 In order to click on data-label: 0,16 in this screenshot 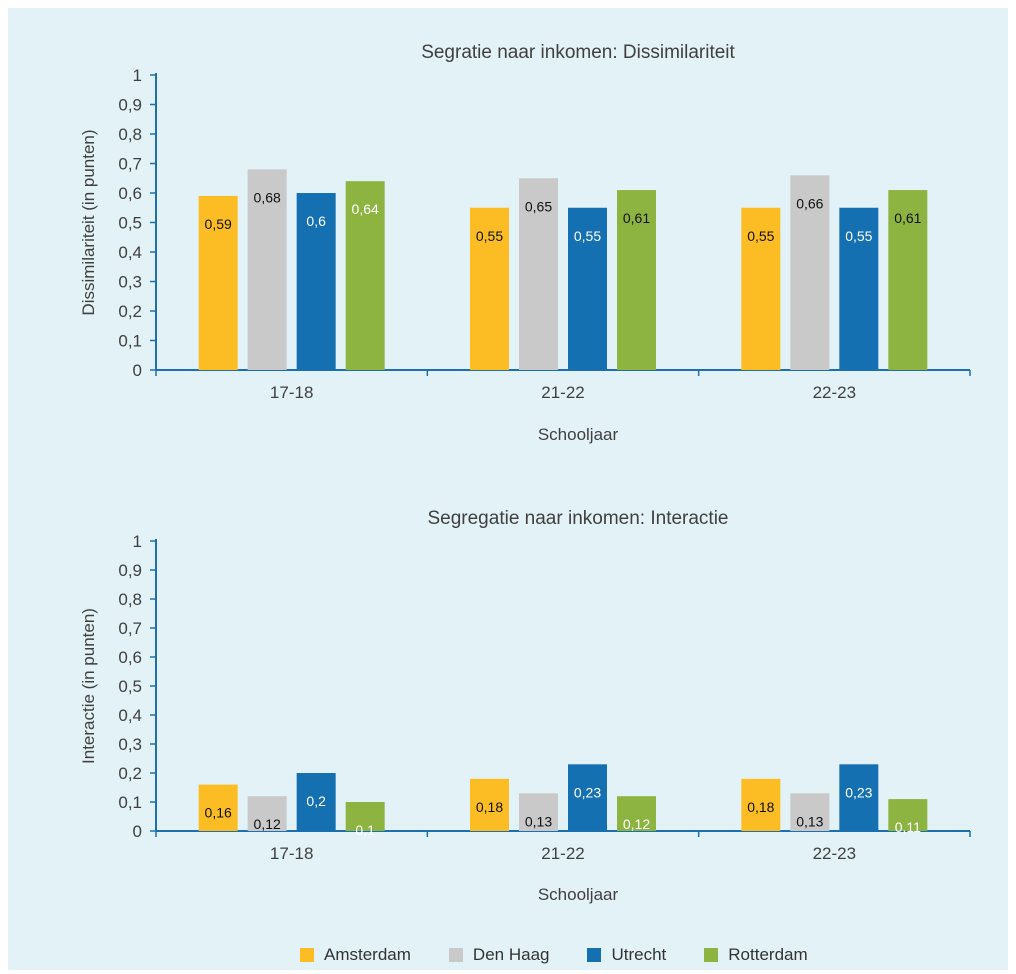, I will do `click(218, 813)`.